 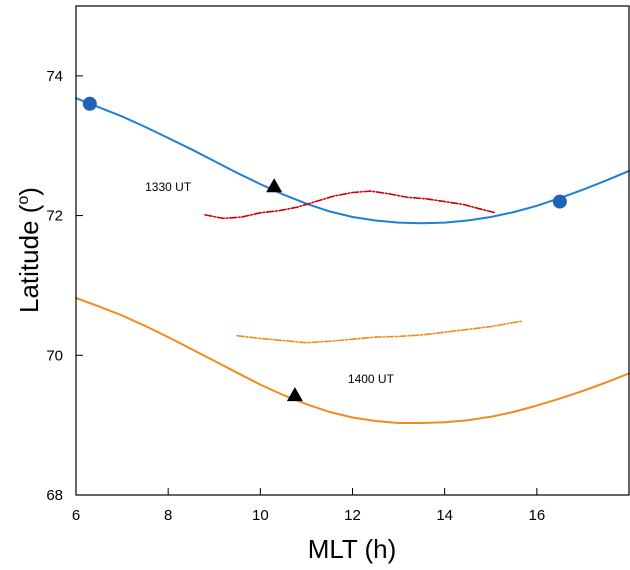 I want to click on x-tick-label: 14, so click(x=444, y=515).